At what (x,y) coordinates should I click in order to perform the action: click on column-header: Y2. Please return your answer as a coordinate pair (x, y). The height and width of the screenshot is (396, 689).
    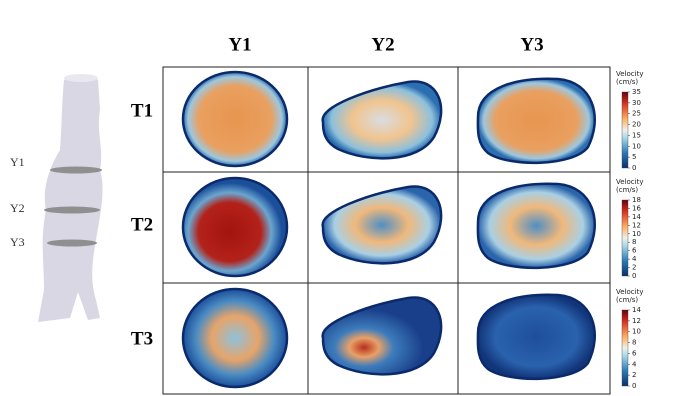
    Looking at the image, I should click on (382, 44).